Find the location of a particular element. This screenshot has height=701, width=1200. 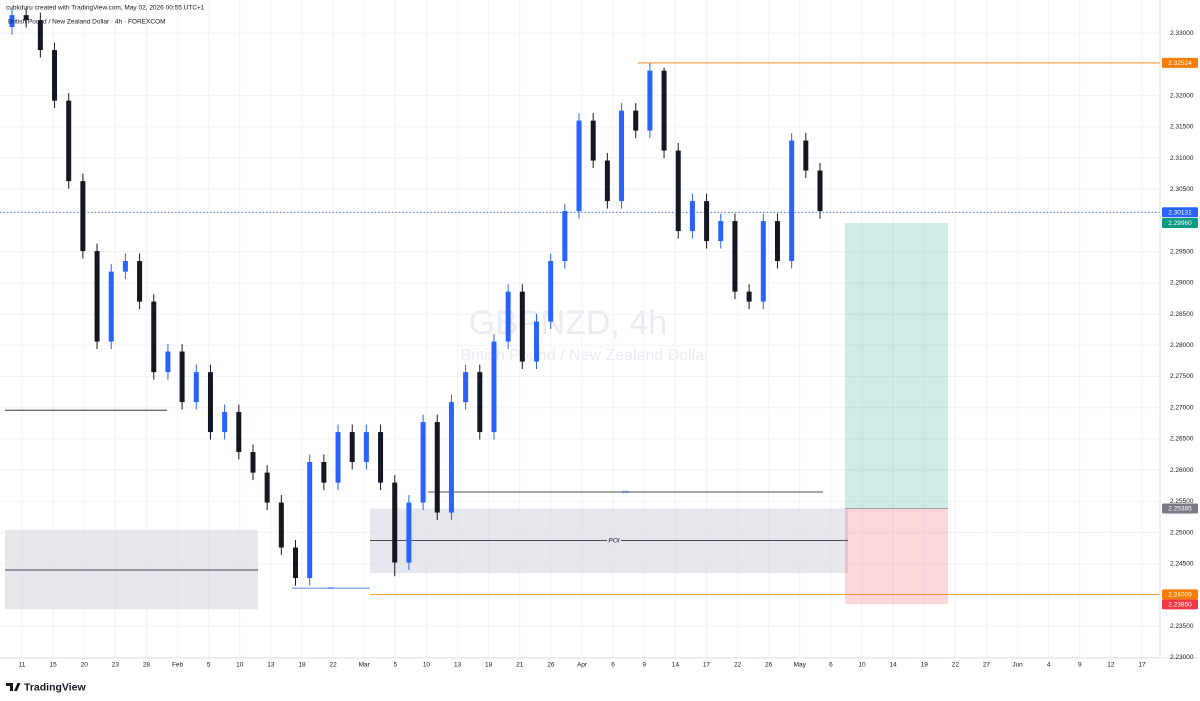

price-tag-label: 2.23850 is located at coordinates (1180, 605).